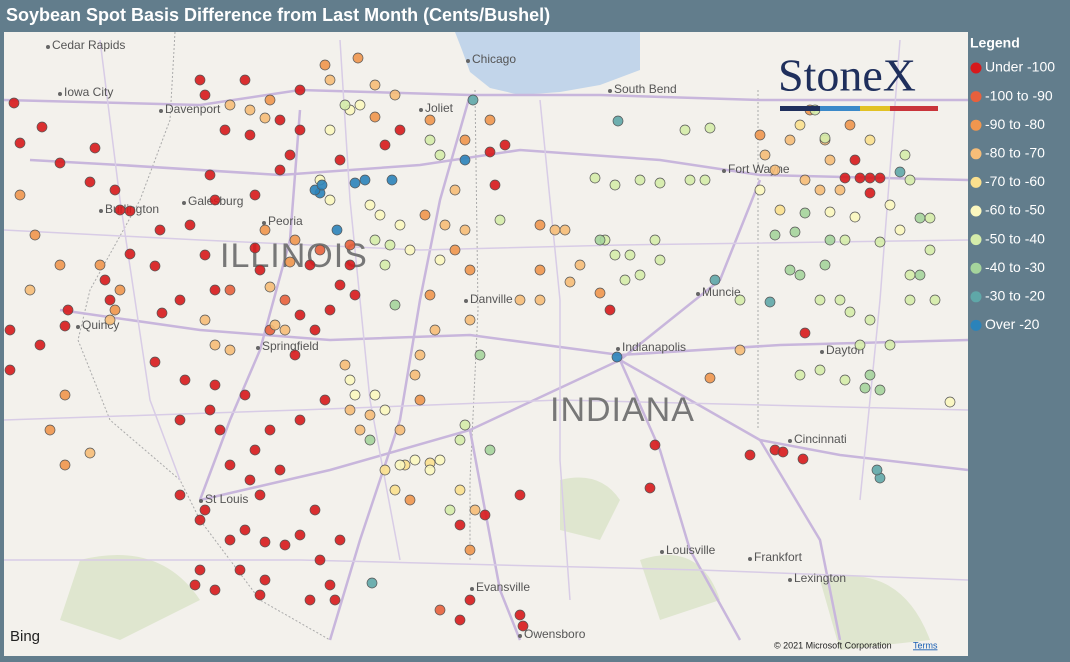 The height and width of the screenshot is (662, 1070). Describe the element at coordinates (1015, 210) in the screenshot. I see `legend-label: -60 to -50` at that location.